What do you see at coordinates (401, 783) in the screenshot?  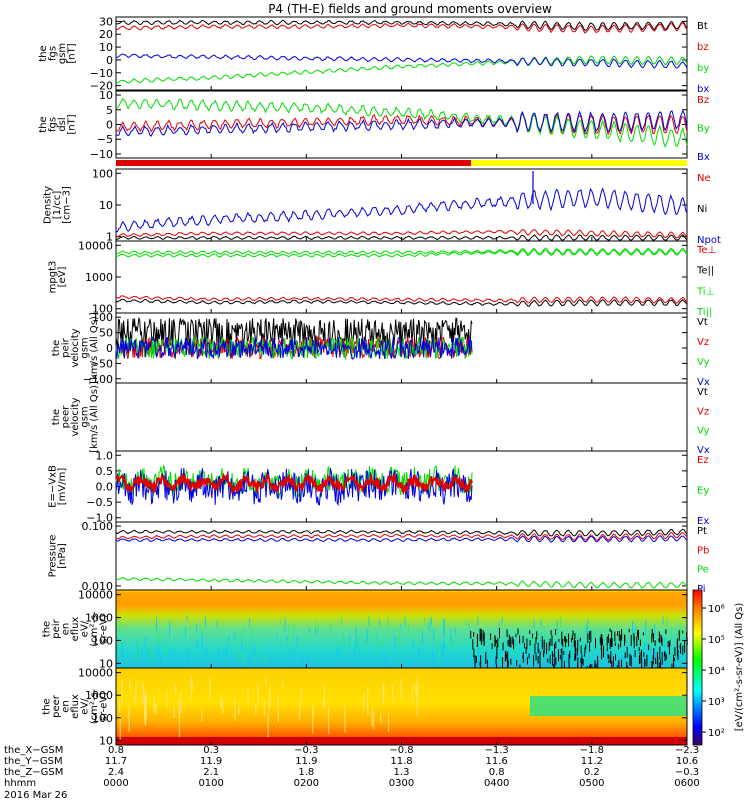 I see `x-tick-label: 0300` at bounding box center [401, 783].